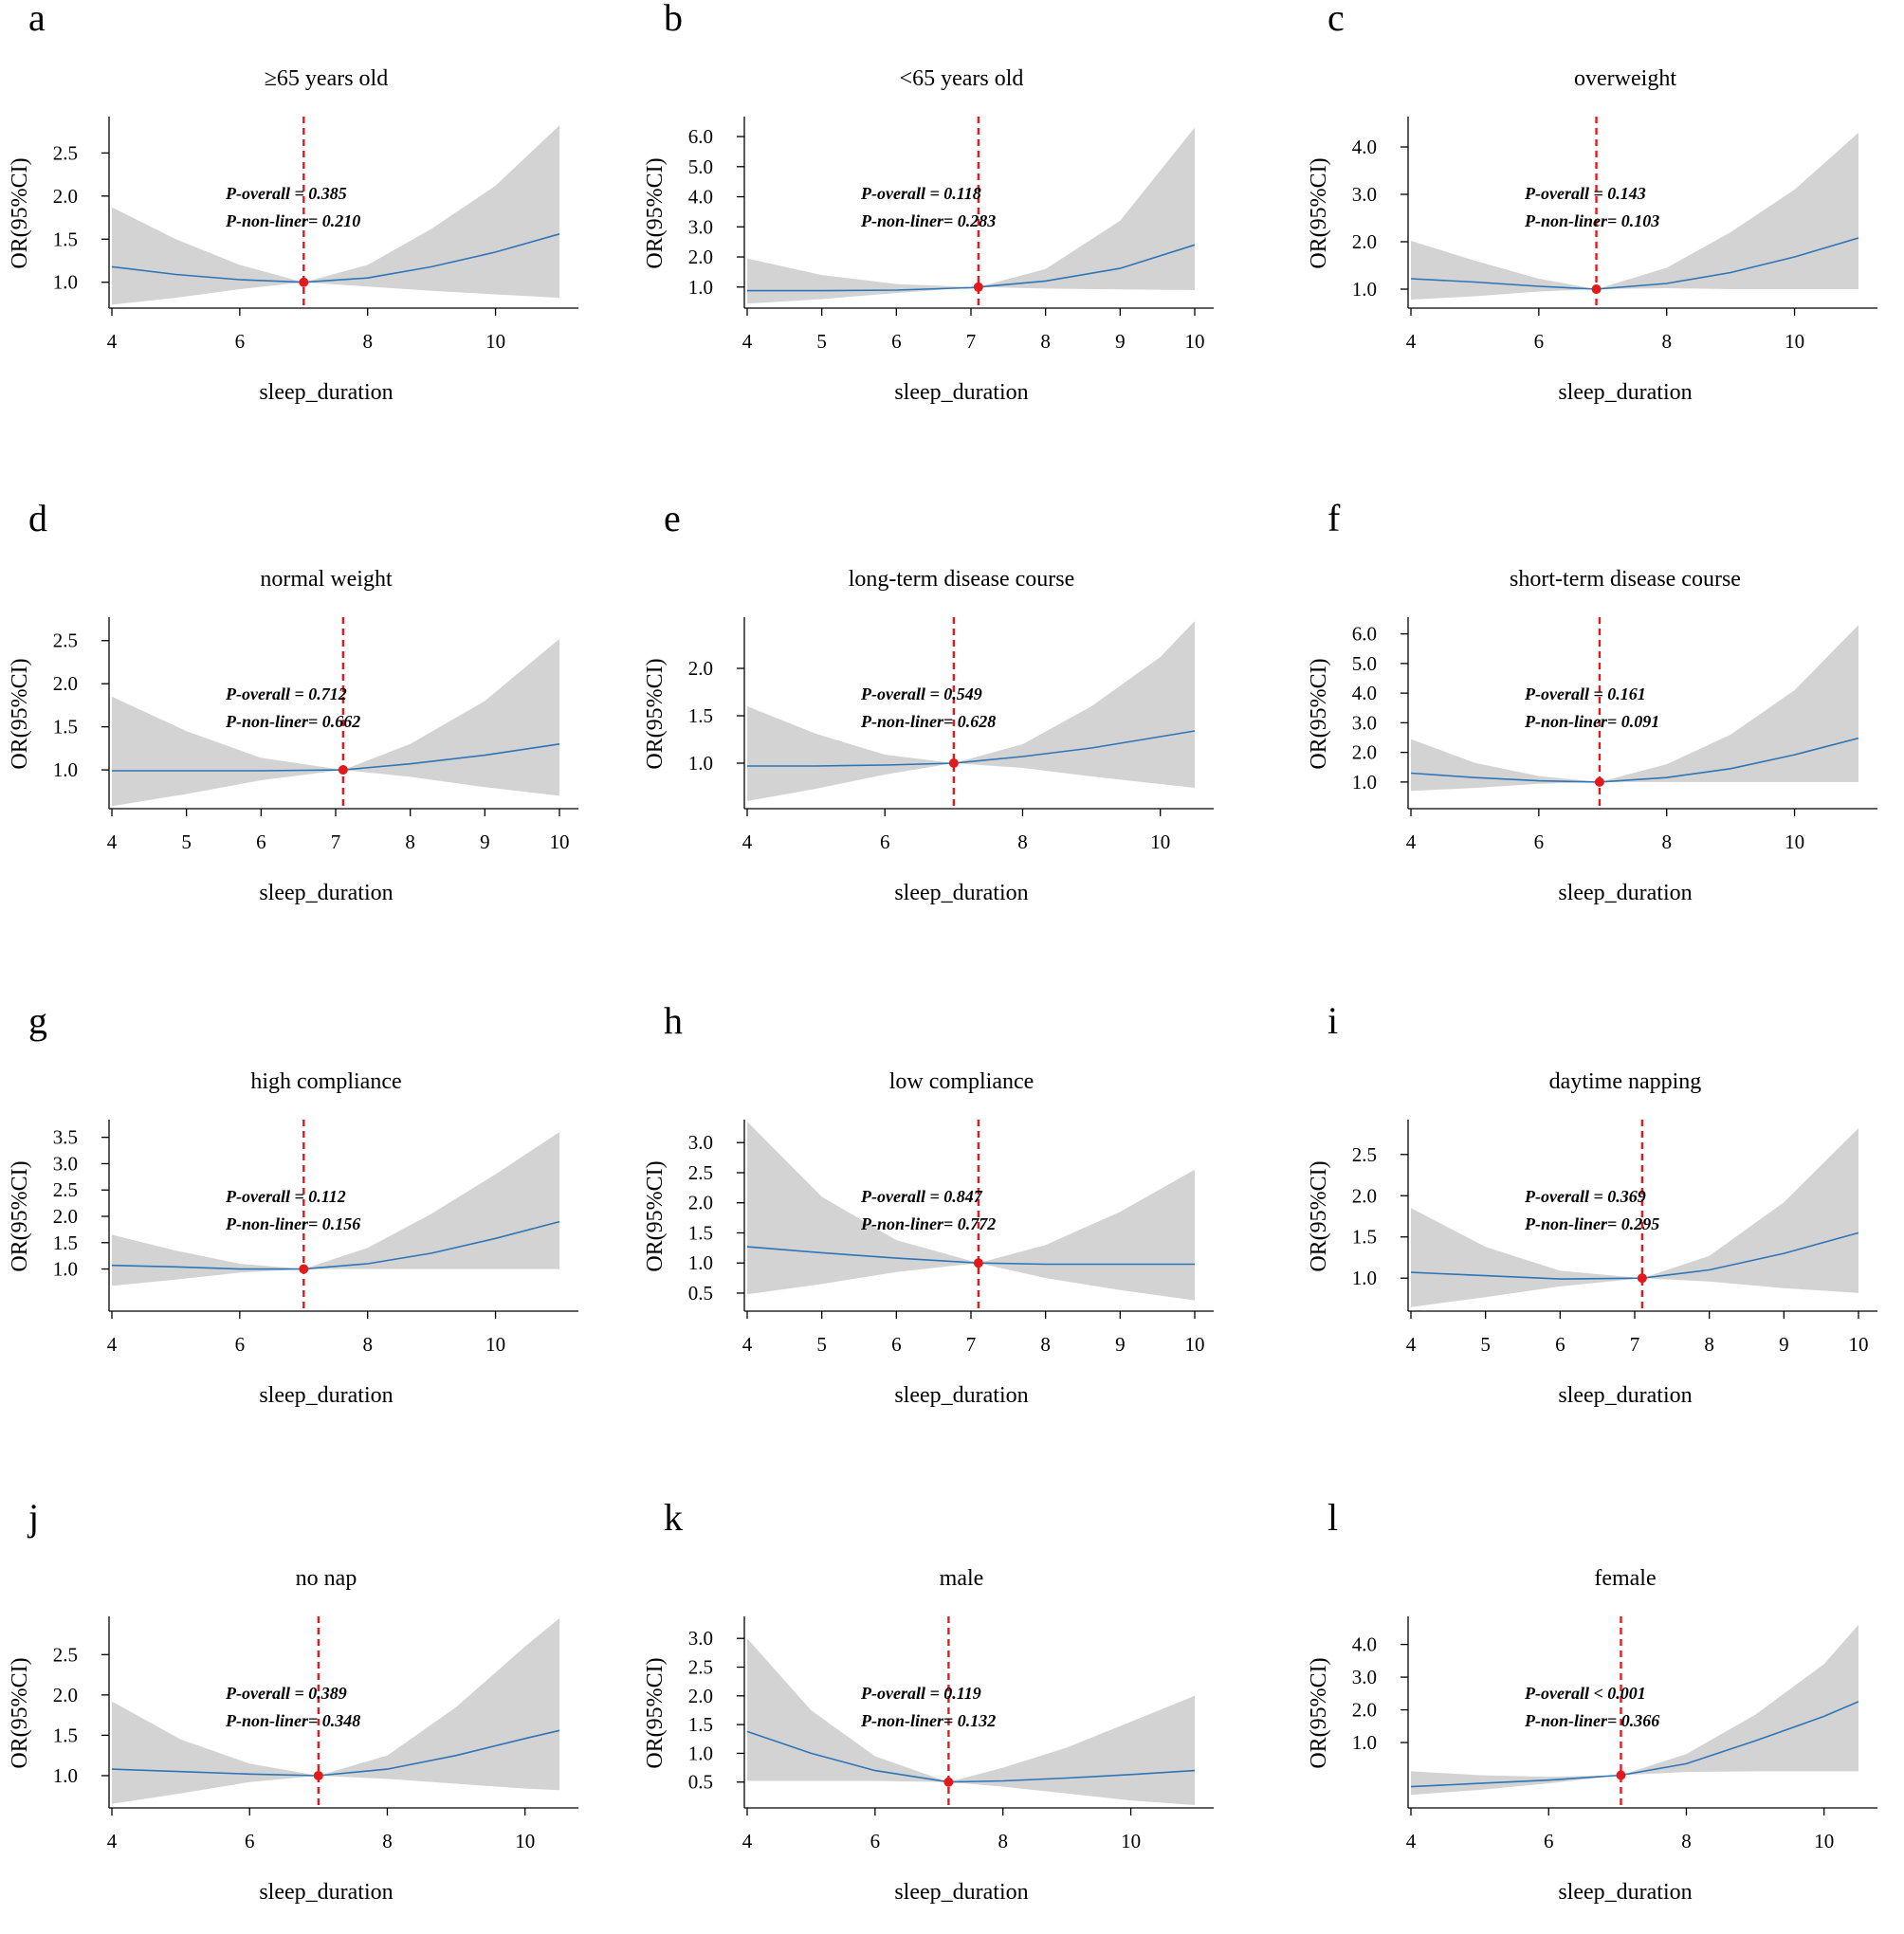 The height and width of the screenshot is (1934, 1904). What do you see at coordinates (1120, 1344) in the screenshot?
I see `x-tick-label: 9` at bounding box center [1120, 1344].